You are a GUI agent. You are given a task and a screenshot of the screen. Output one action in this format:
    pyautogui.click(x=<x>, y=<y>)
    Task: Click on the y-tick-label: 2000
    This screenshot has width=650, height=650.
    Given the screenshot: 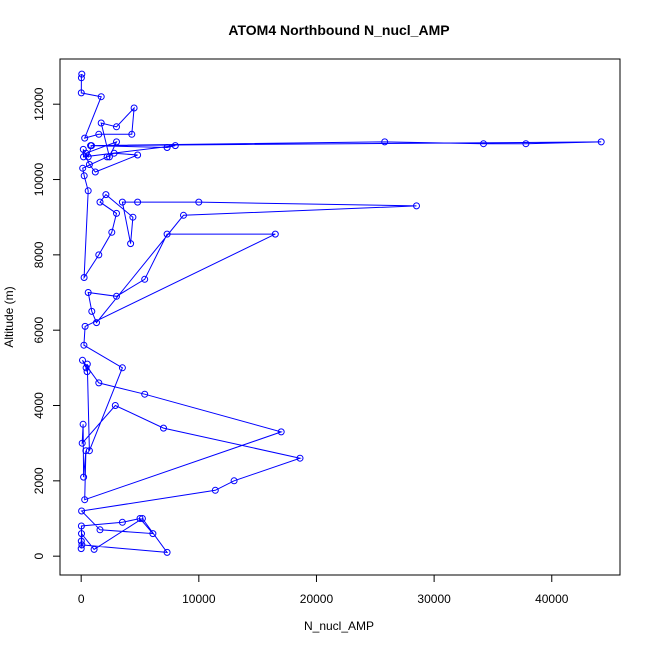 What is the action you would take?
    pyautogui.click(x=39, y=480)
    